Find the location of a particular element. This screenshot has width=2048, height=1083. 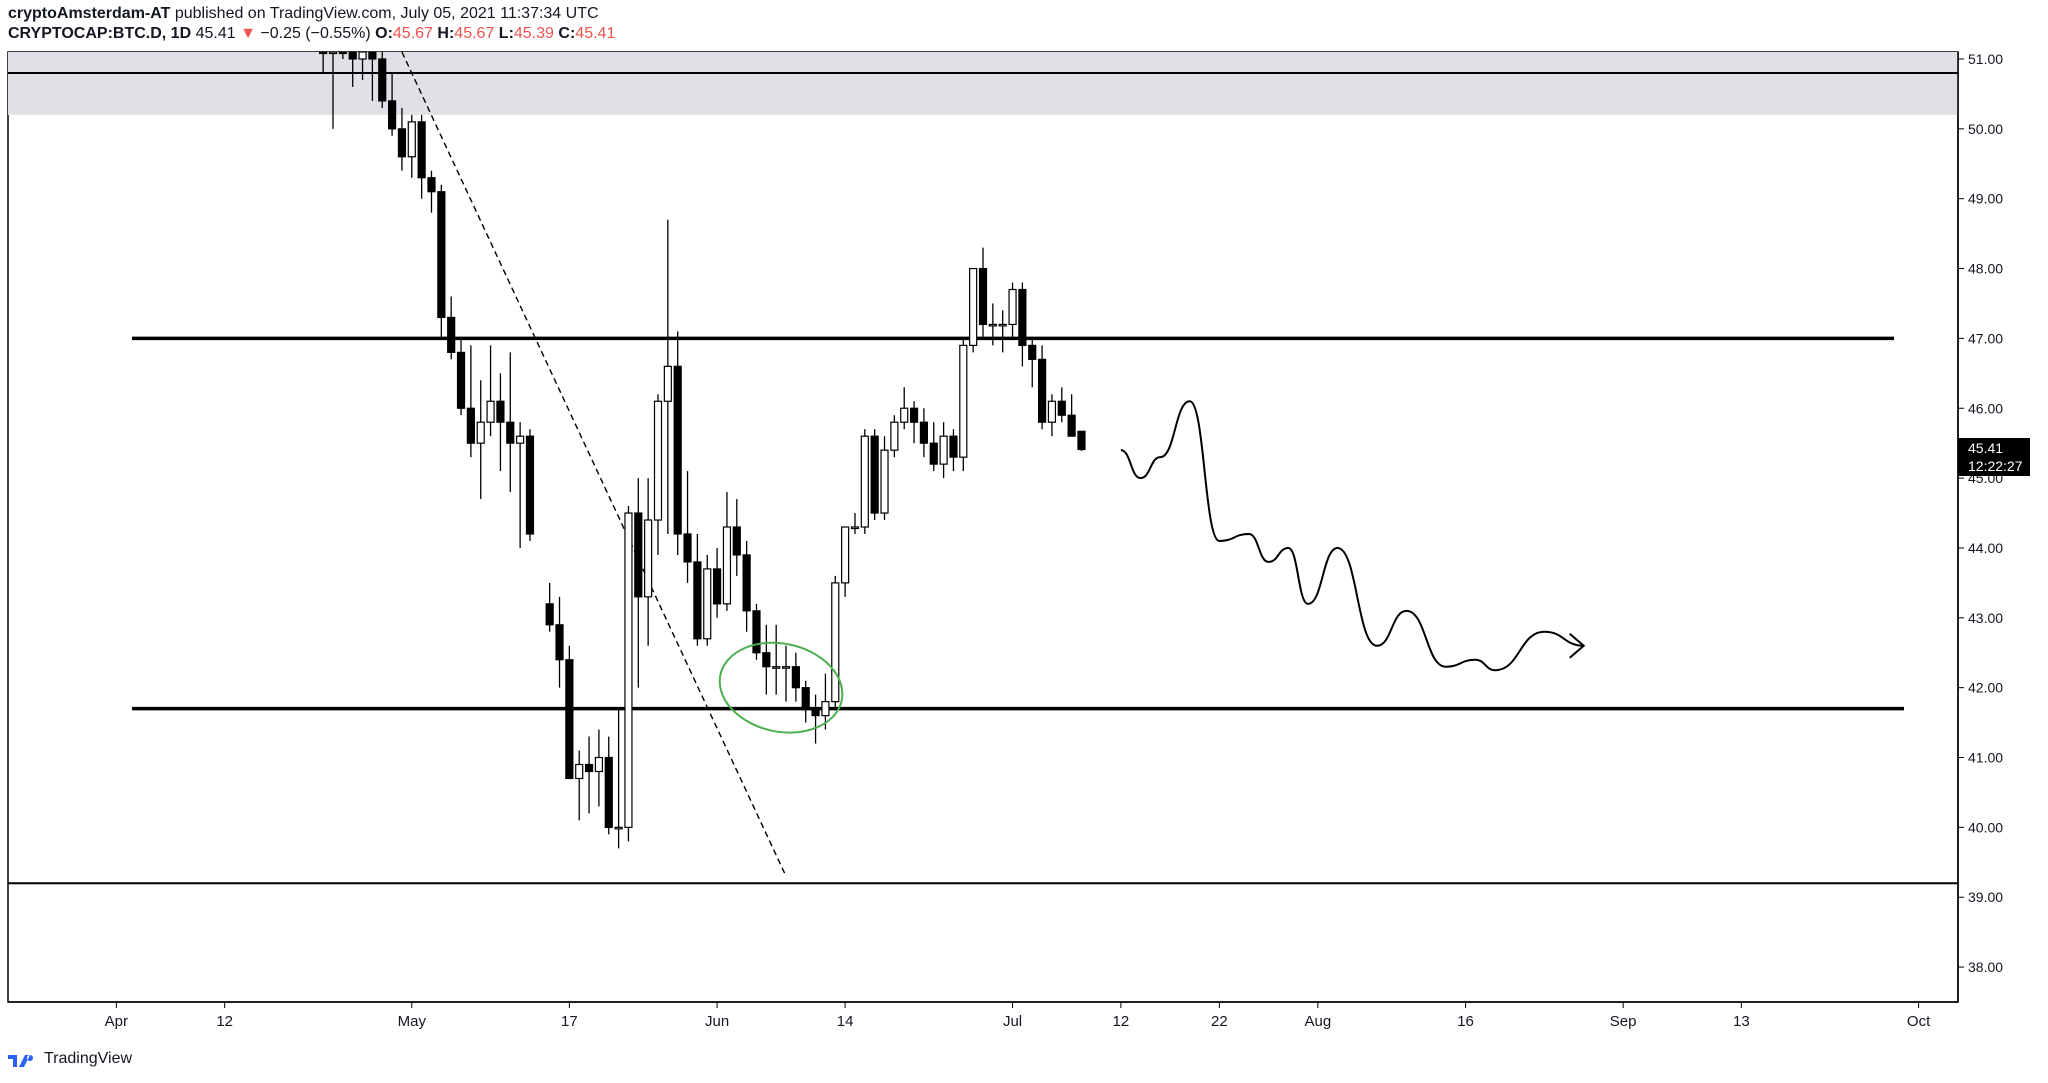

low-label: L: is located at coordinates (506, 33).